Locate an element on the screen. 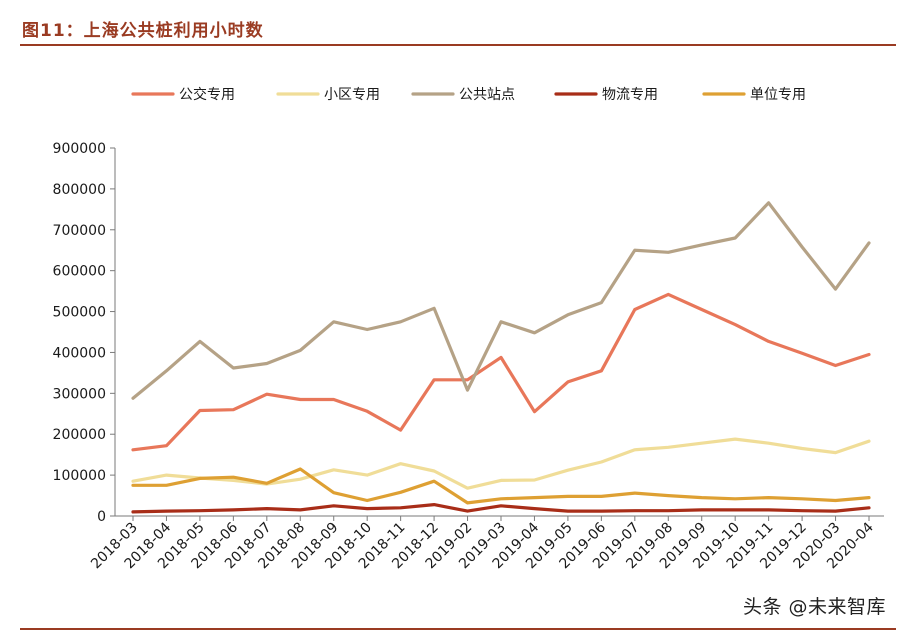  y-tick-label: 800000 is located at coordinates (79, 190).